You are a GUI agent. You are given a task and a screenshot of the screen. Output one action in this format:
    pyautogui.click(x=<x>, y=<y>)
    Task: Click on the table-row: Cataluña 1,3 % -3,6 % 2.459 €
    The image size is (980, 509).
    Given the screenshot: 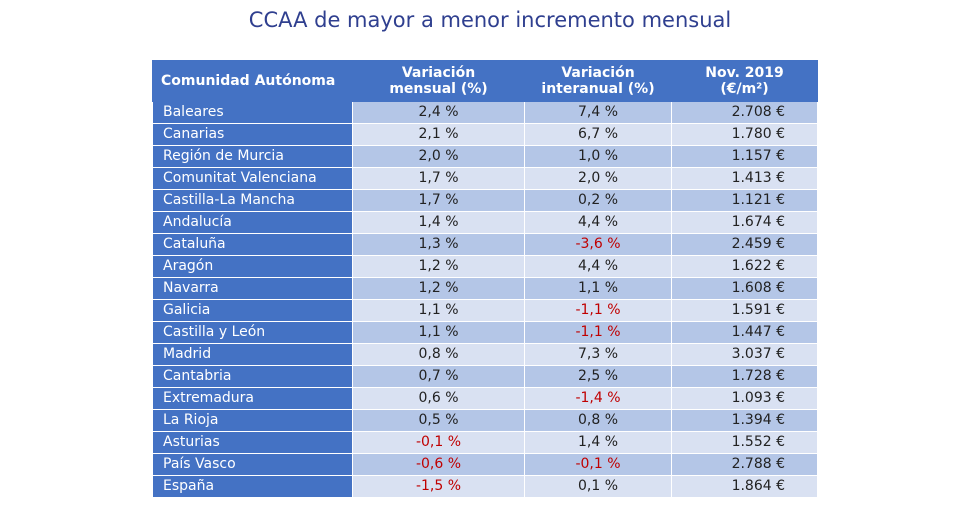 What is the action you would take?
    pyautogui.click(x=485, y=244)
    